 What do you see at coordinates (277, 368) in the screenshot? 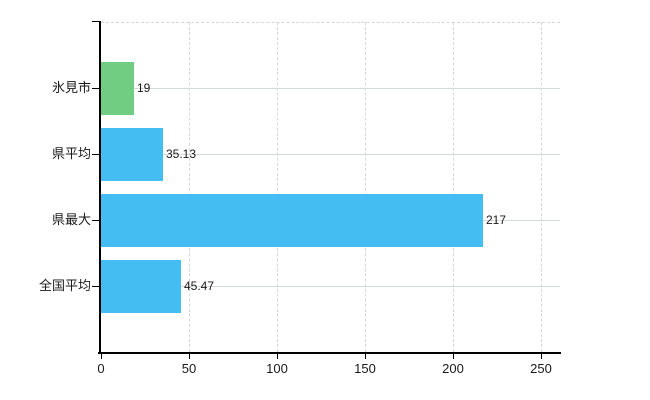
I see `x-tick-label: 100` at bounding box center [277, 368].